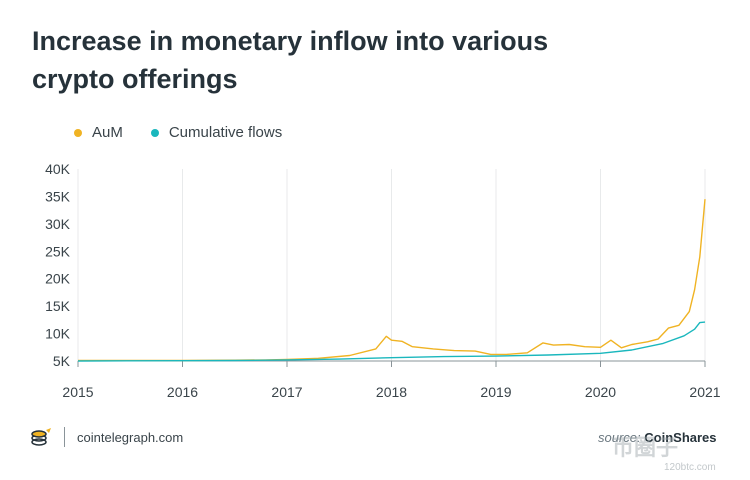  Describe the element at coordinates (58, 334) in the screenshot. I see `y-tick-label-10K: 10K` at that location.